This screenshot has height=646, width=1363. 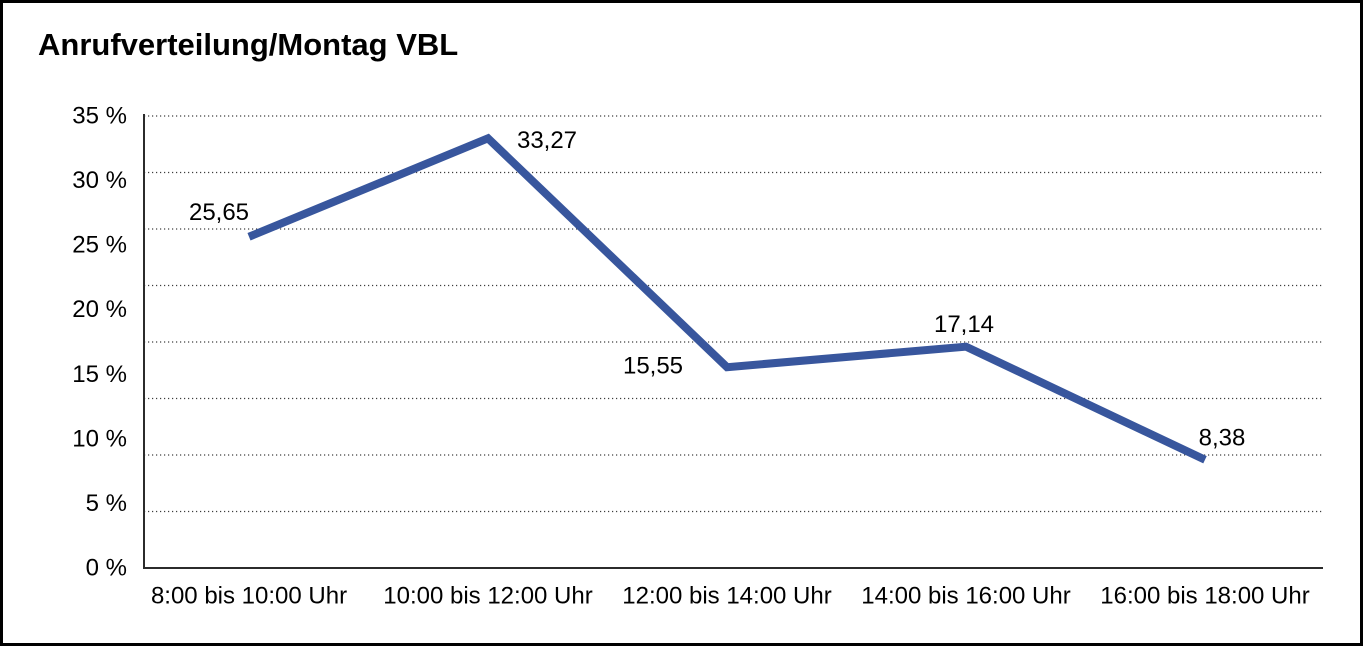 What do you see at coordinates (99, 245) in the screenshot?
I see `y-axis-tick-label: 25 %` at bounding box center [99, 245].